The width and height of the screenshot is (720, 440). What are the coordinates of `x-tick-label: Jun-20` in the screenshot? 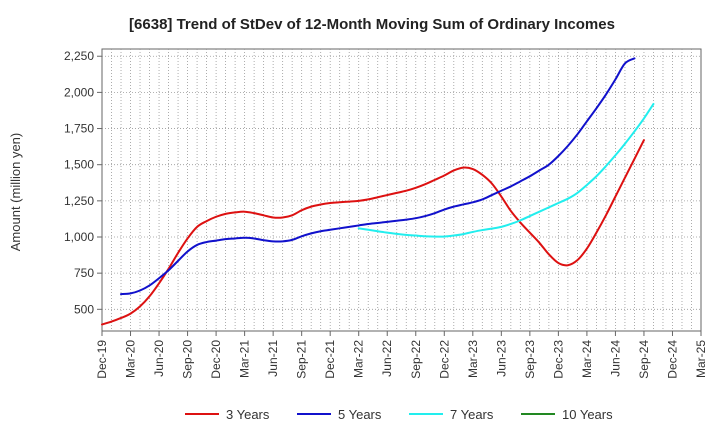 It's located at (159, 358).